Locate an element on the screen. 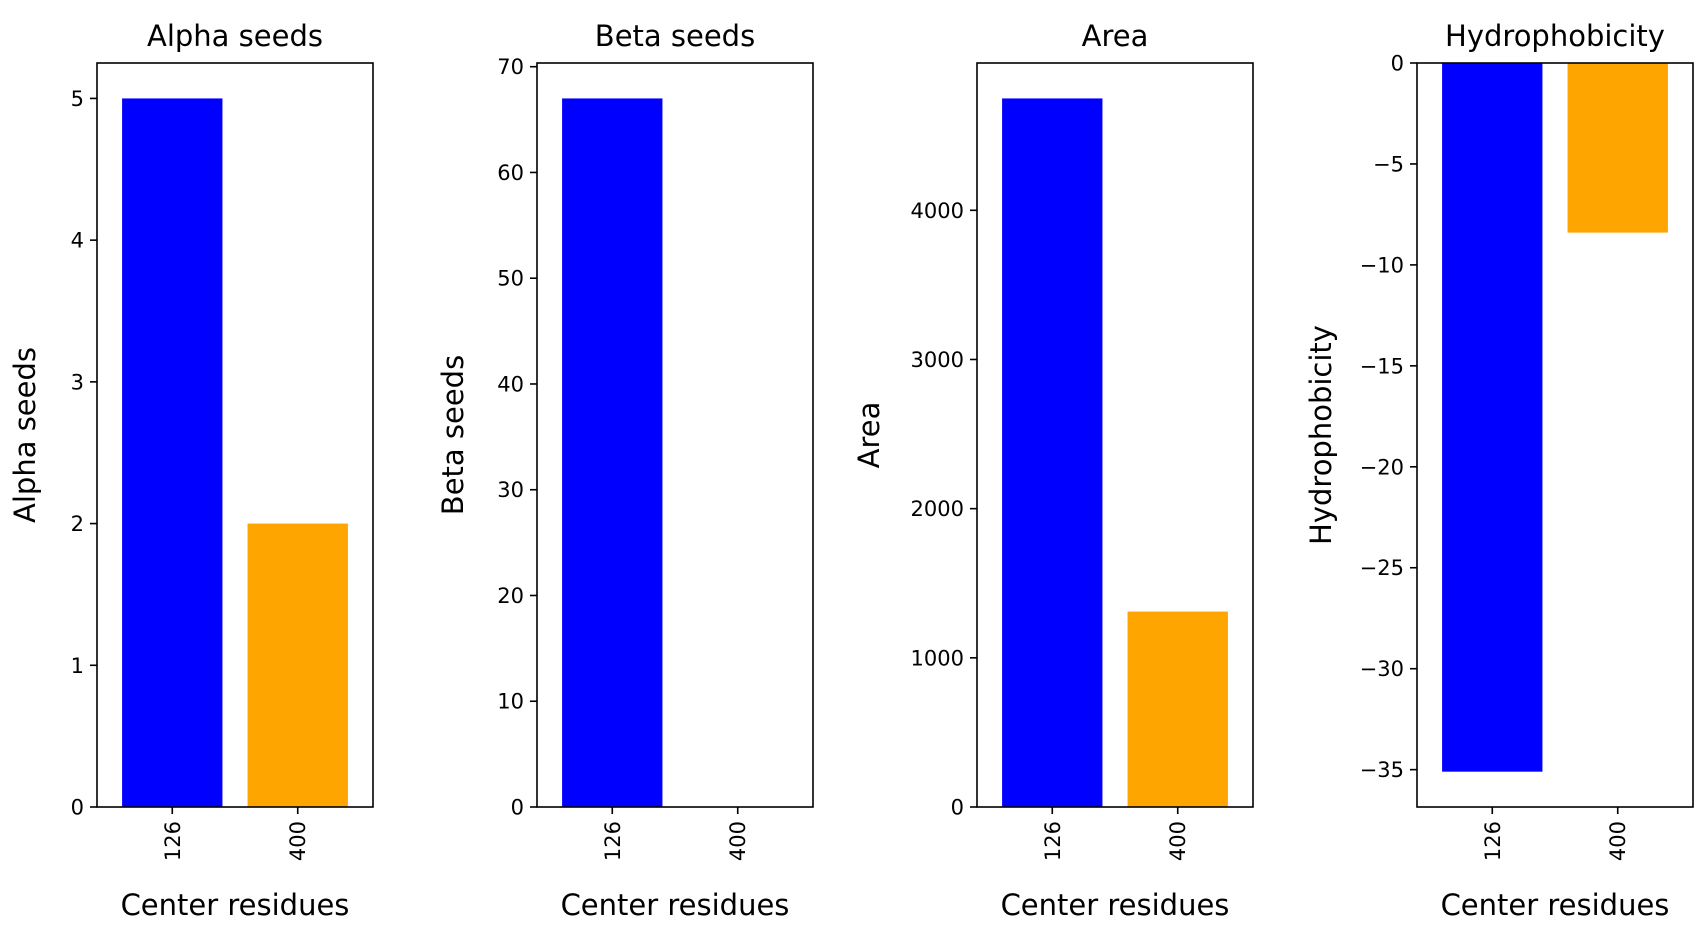 This screenshot has height=937, width=1706. y-tick-label: −30 is located at coordinates (1382, 669).